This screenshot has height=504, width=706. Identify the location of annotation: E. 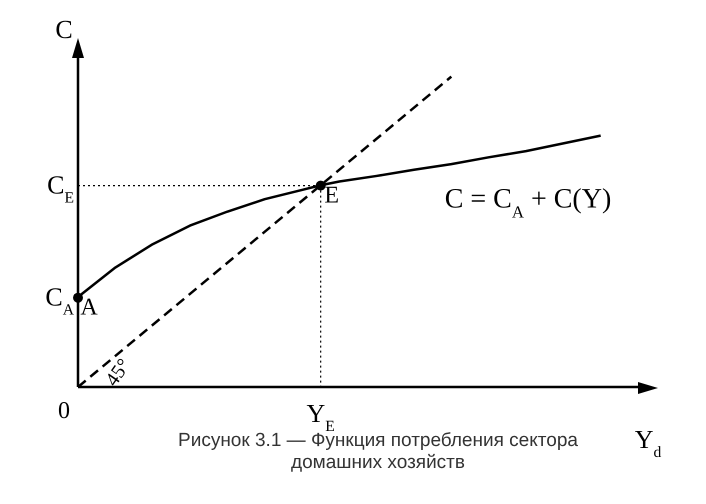
(332, 195).